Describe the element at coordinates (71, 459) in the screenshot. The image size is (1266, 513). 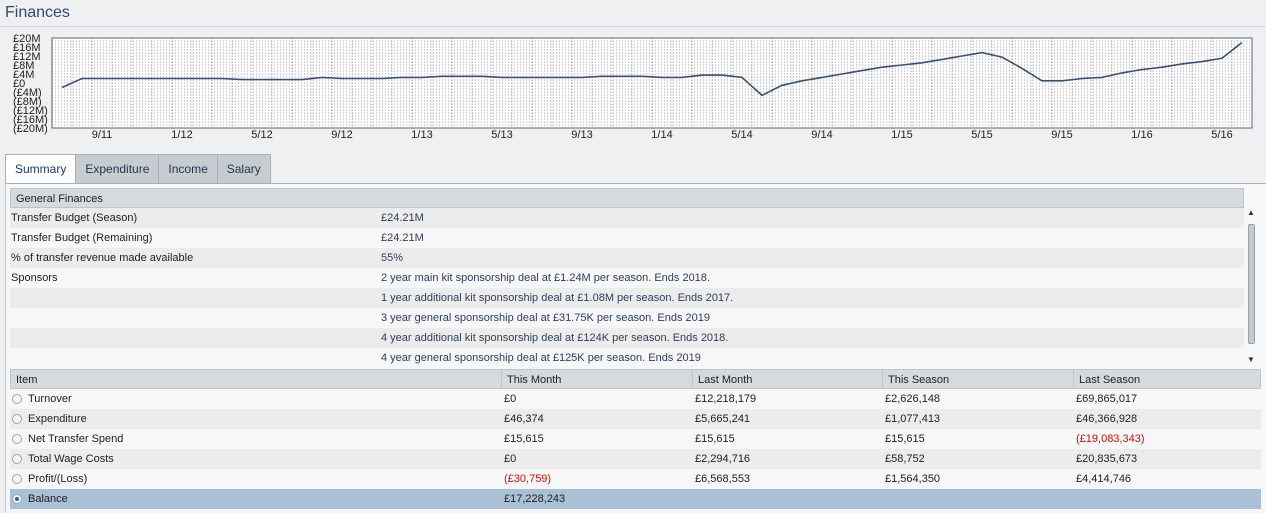
I see `row-item-label: Total Wage Costs` at that location.